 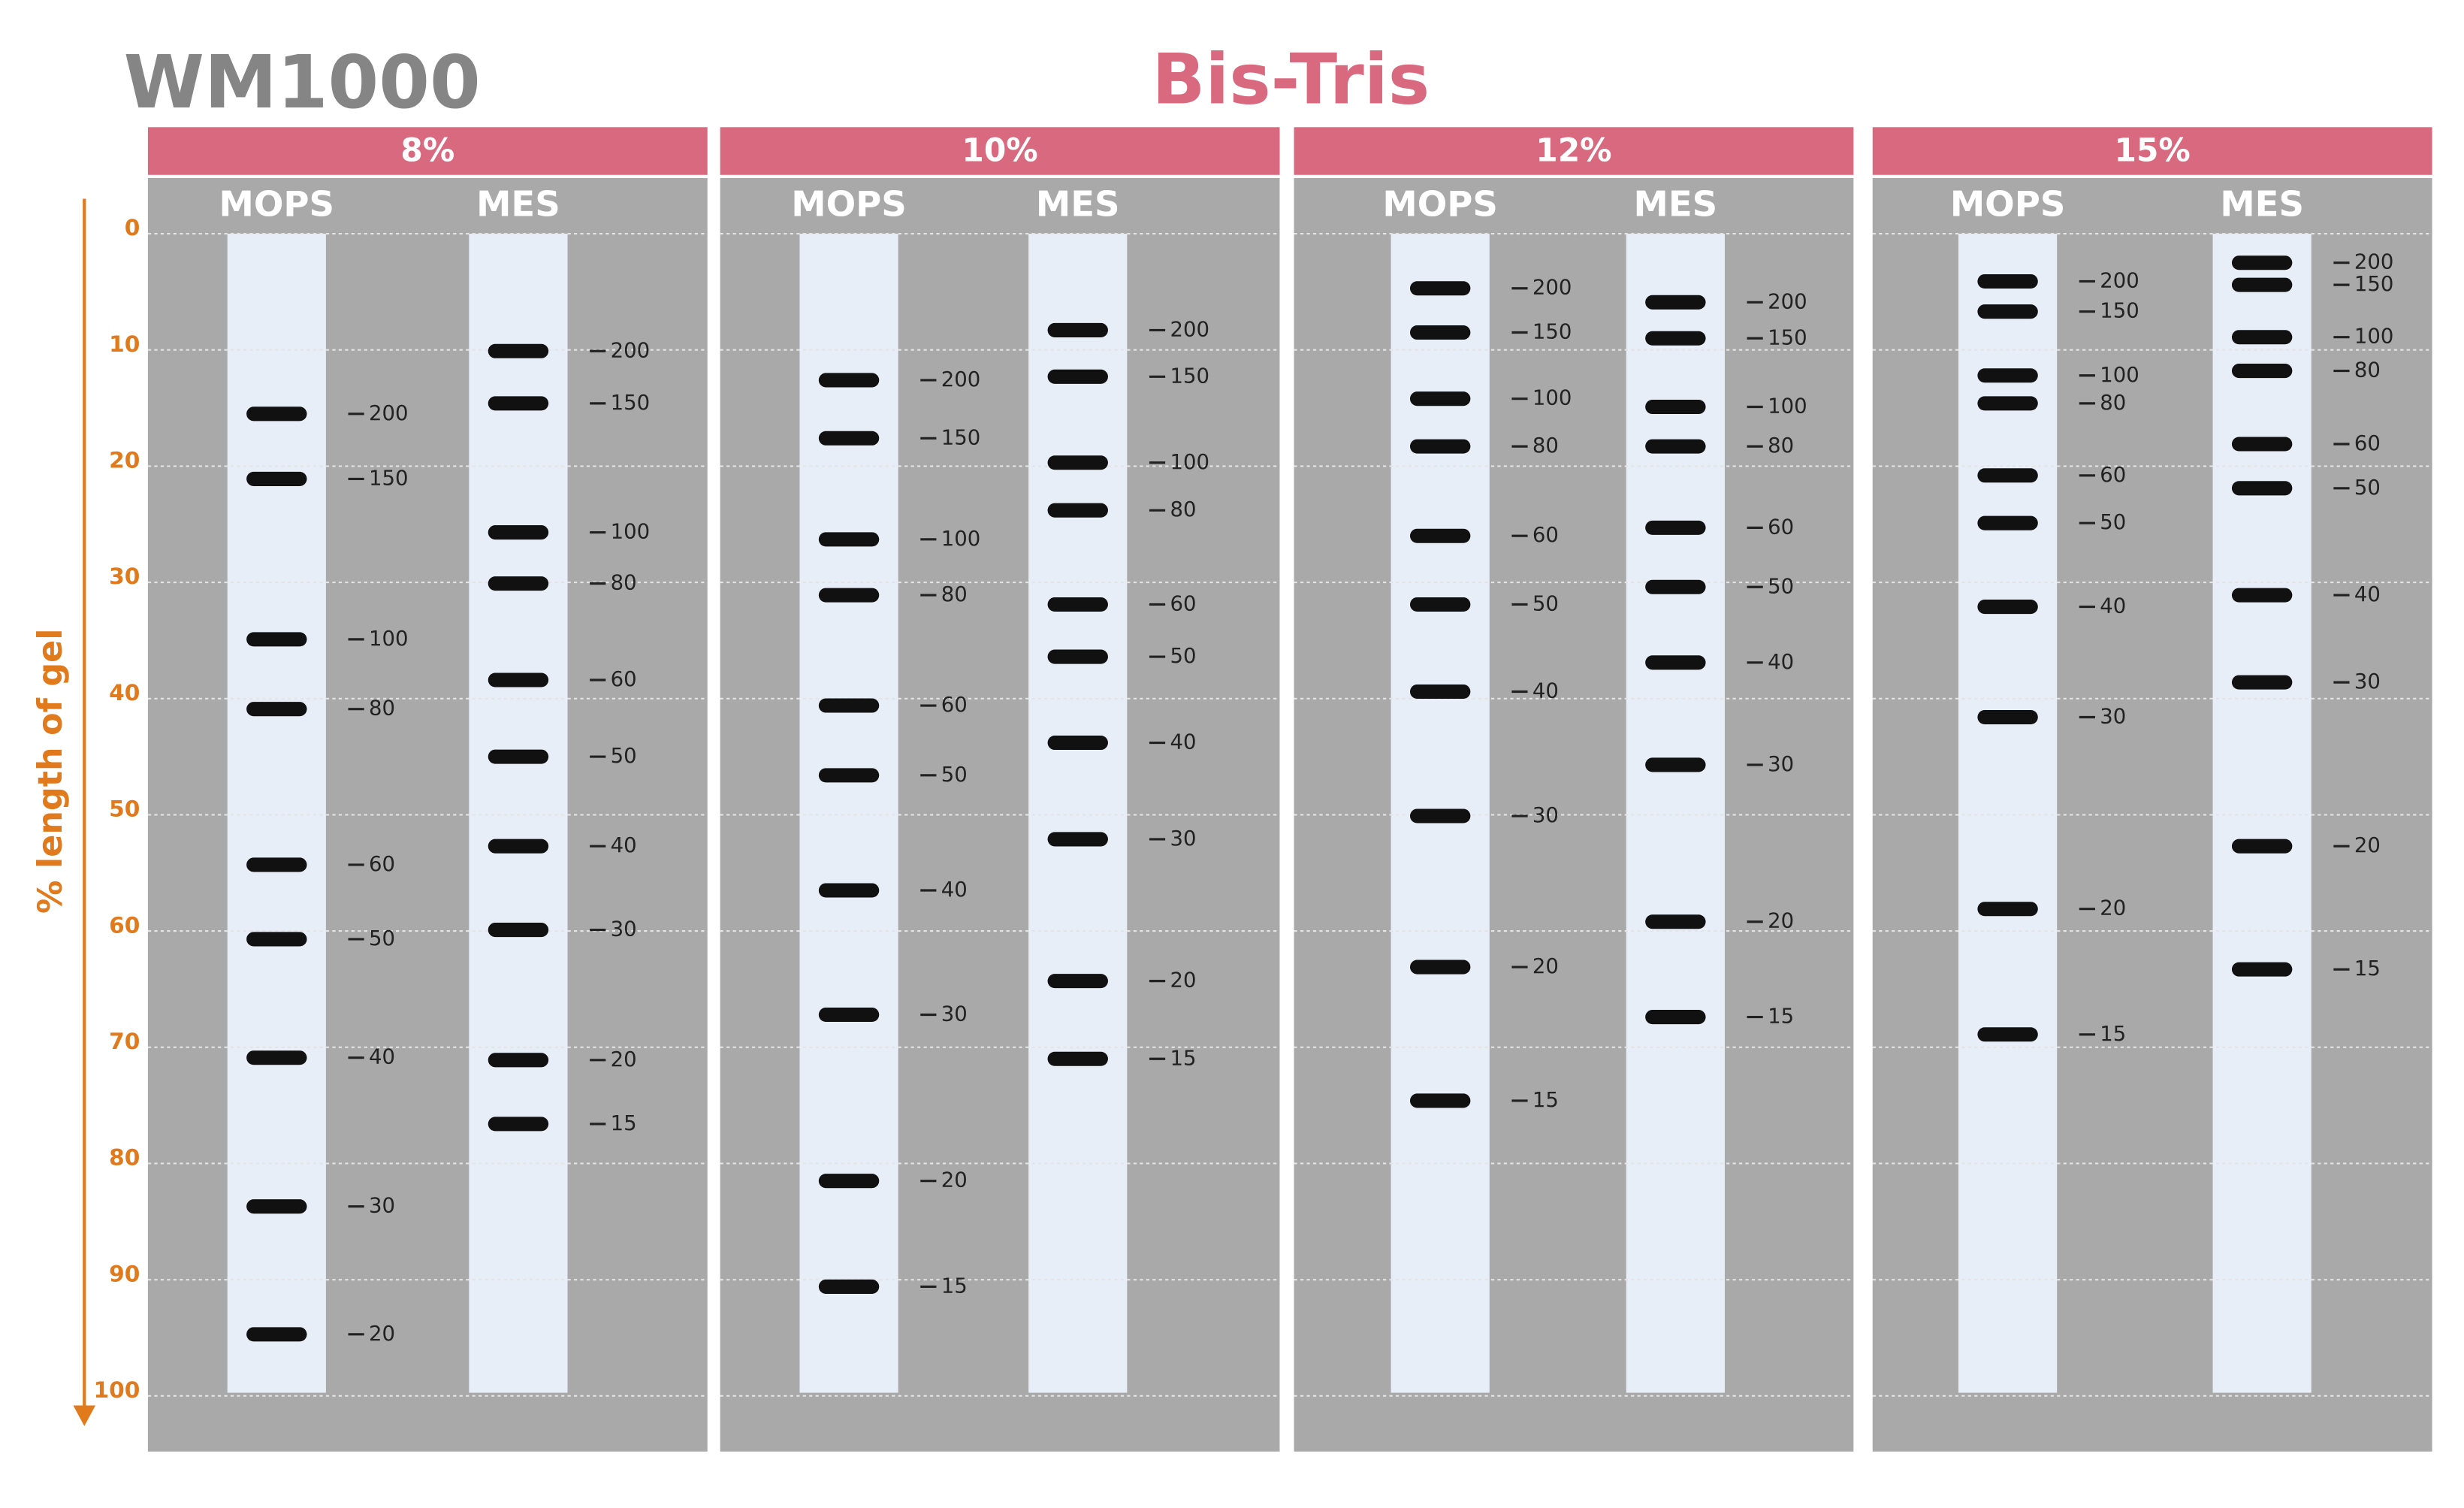 What do you see at coordinates (125, 576) in the screenshot?
I see `y-tick-label: 30` at bounding box center [125, 576].